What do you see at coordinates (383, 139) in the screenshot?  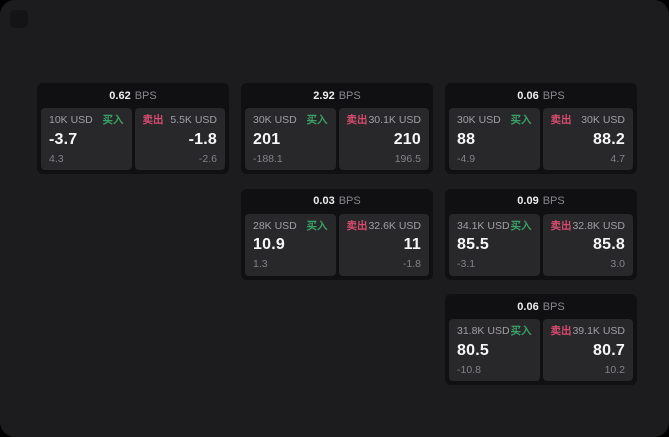 I see `sell-panel: 卖出 30.1K USD 210 196.5` at bounding box center [383, 139].